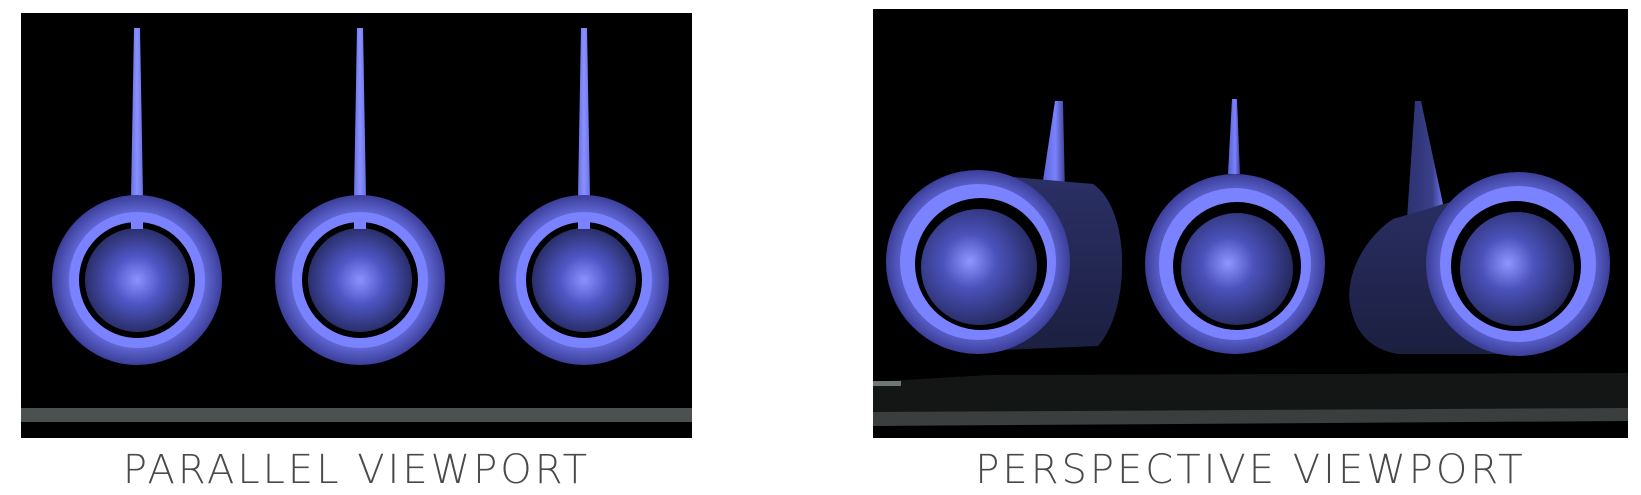 This screenshot has height=495, width=1641. Describe the element at coordinates (1250, 417) in the screenshot. I see `wing-edge` at that location.